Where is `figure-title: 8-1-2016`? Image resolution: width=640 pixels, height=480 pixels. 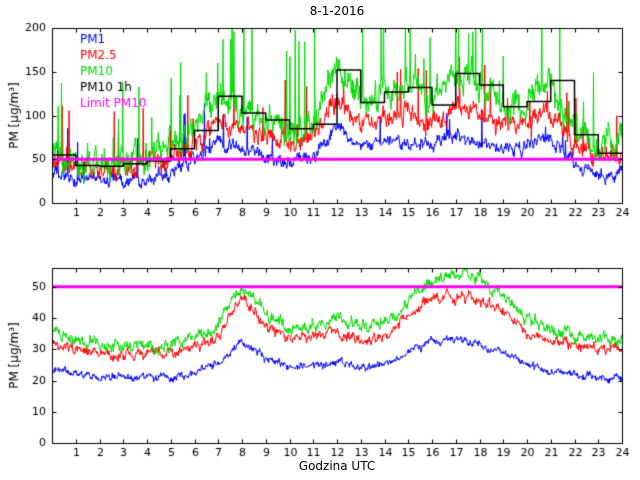 figure-title: 8-1-2016 is located at coordinates (337, 11).